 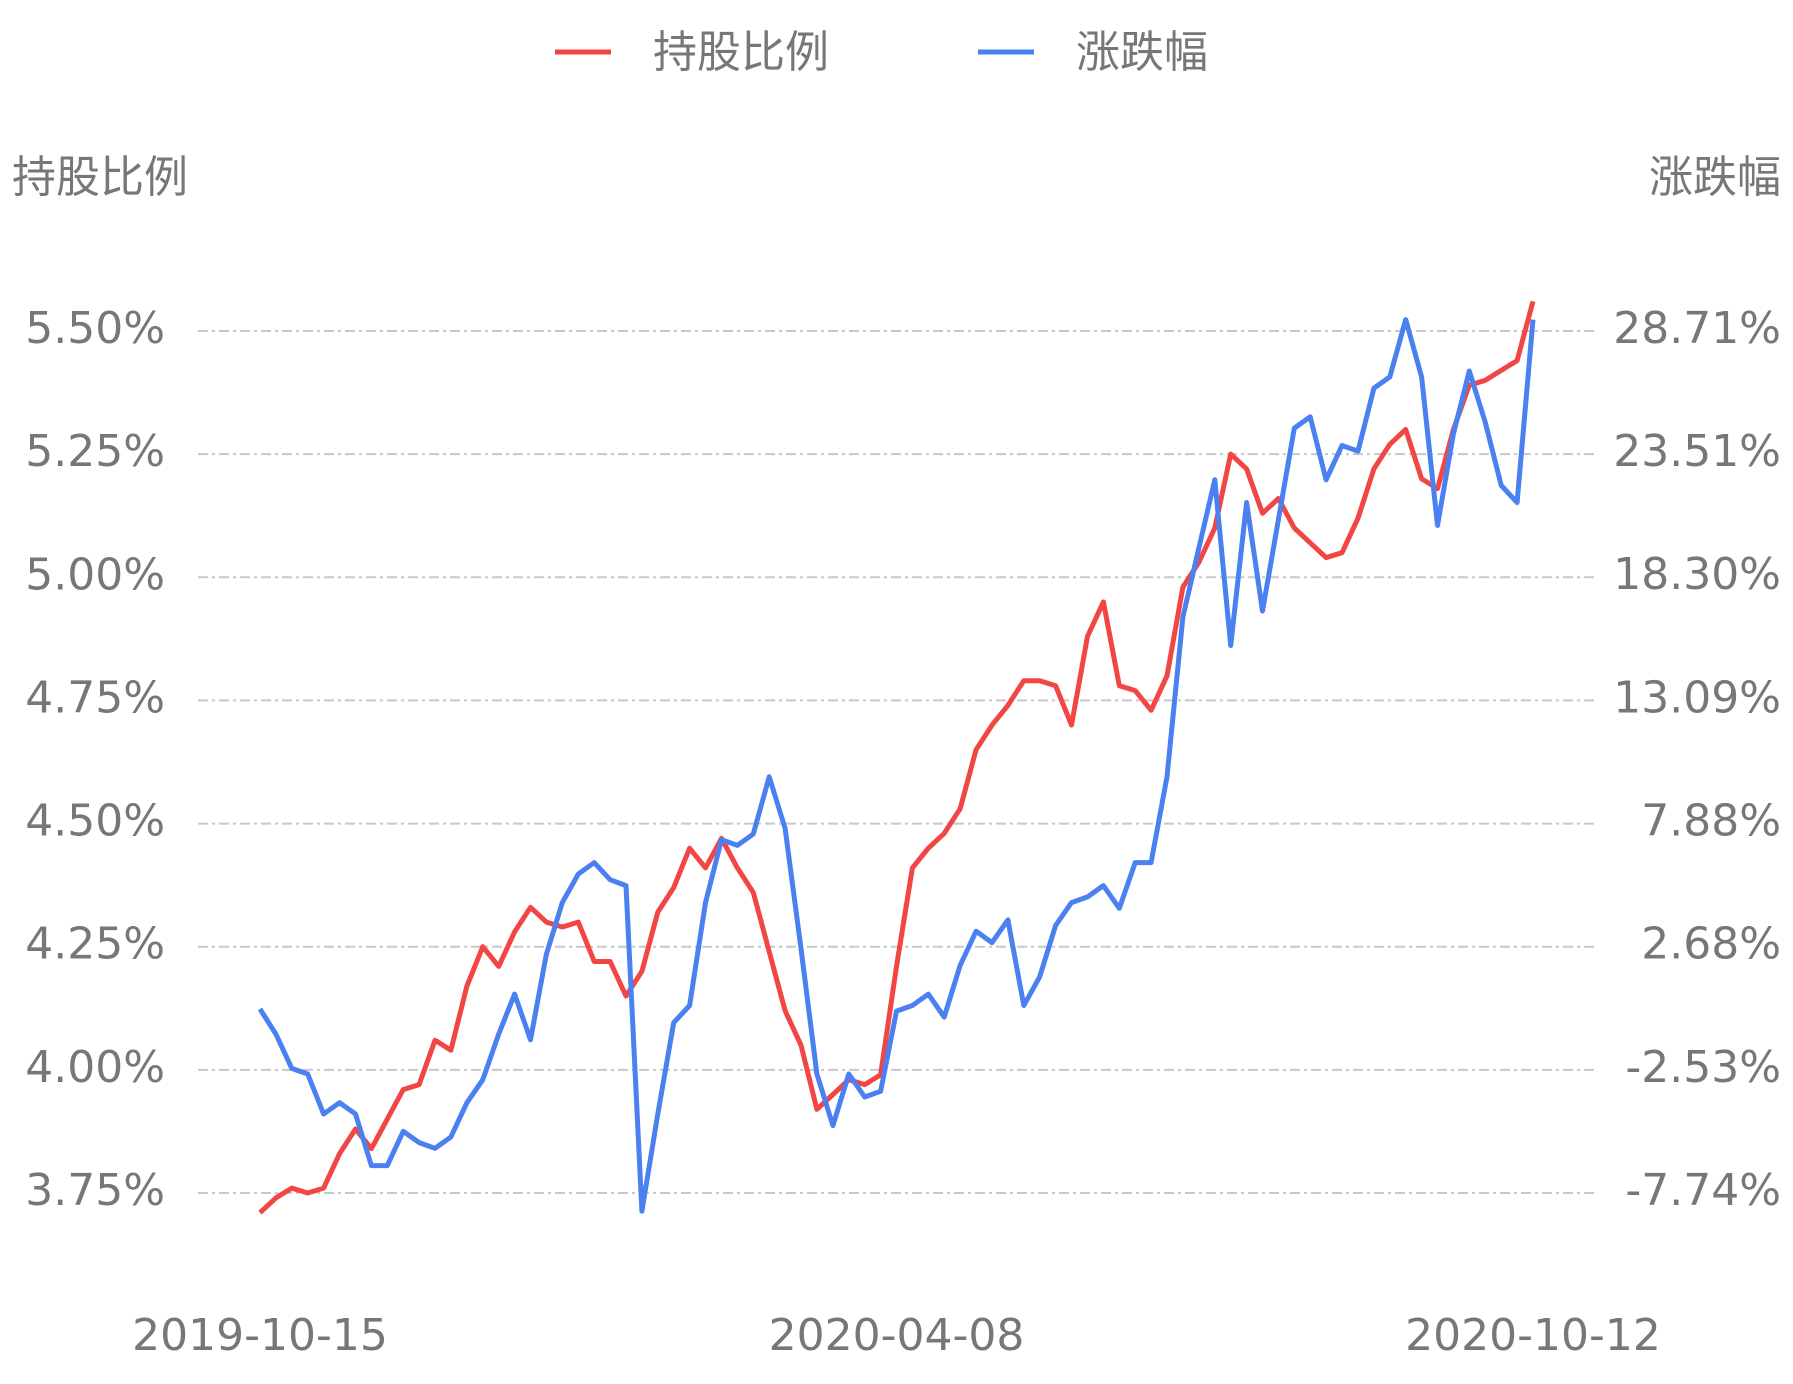 I want to click on x-tick-label: 2020-10-12, so click(x=1533, y=1335).